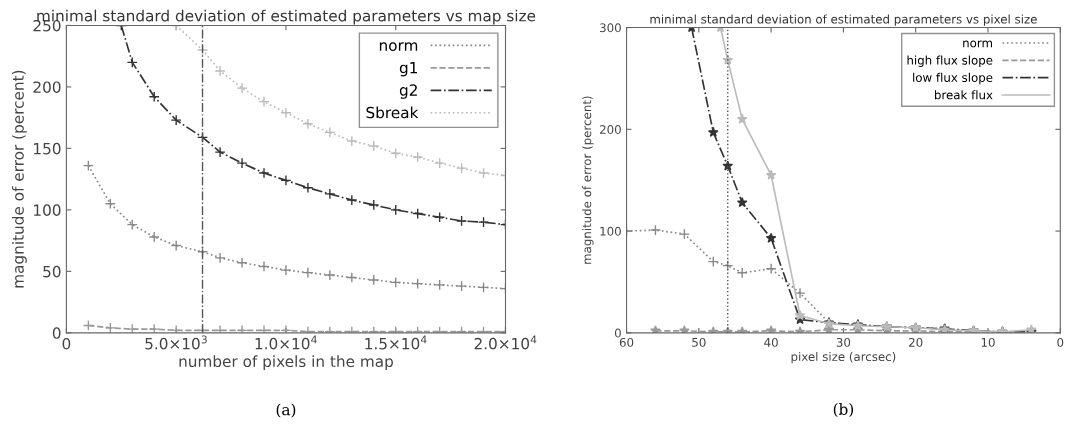  I want to click on legend-label: Sbreak, so click(392, 112).